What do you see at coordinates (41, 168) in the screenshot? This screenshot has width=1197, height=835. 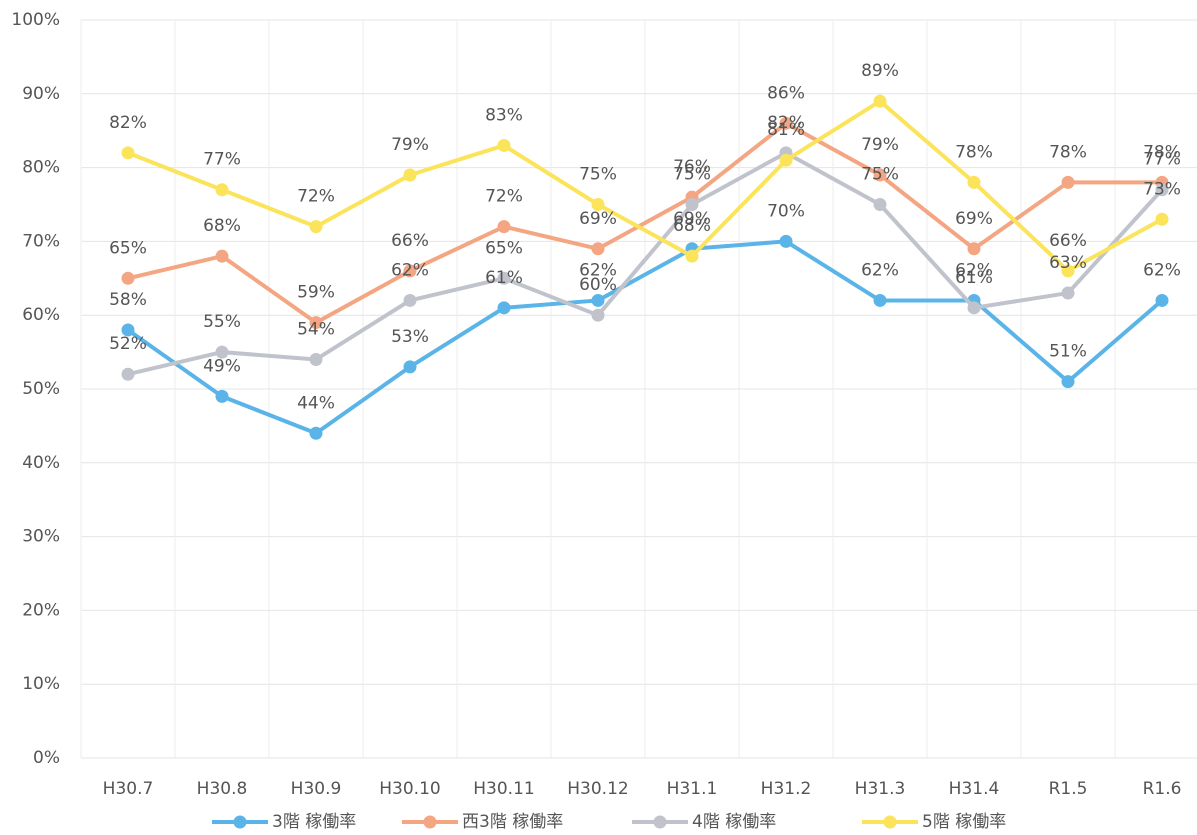 I see `y-tick-label: 80%` at bounding box center [41, 168].